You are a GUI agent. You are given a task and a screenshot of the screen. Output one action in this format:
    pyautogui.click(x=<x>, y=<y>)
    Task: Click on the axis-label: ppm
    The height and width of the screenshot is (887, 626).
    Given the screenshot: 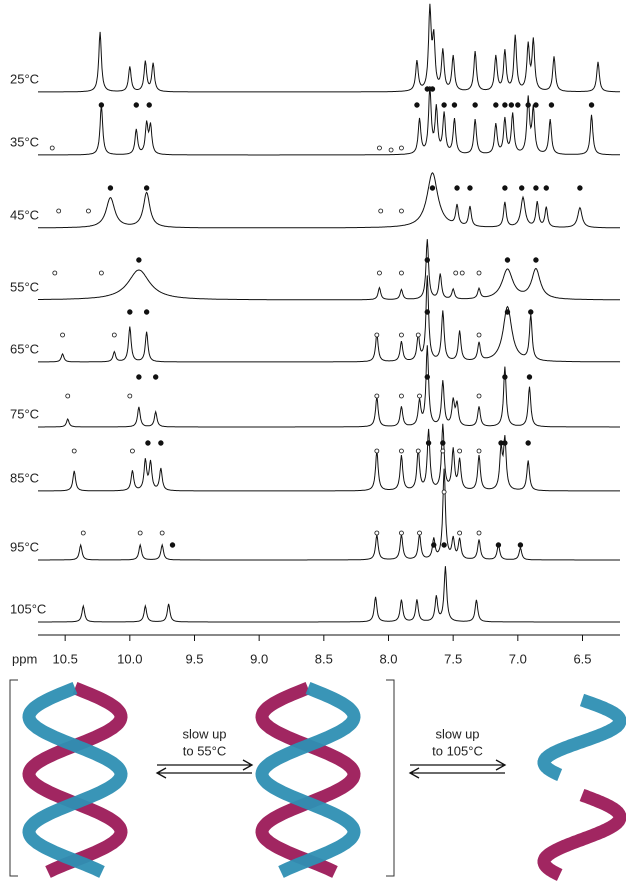 What is the action you would take?
    pyautogui.click(x=24, y=658)
    